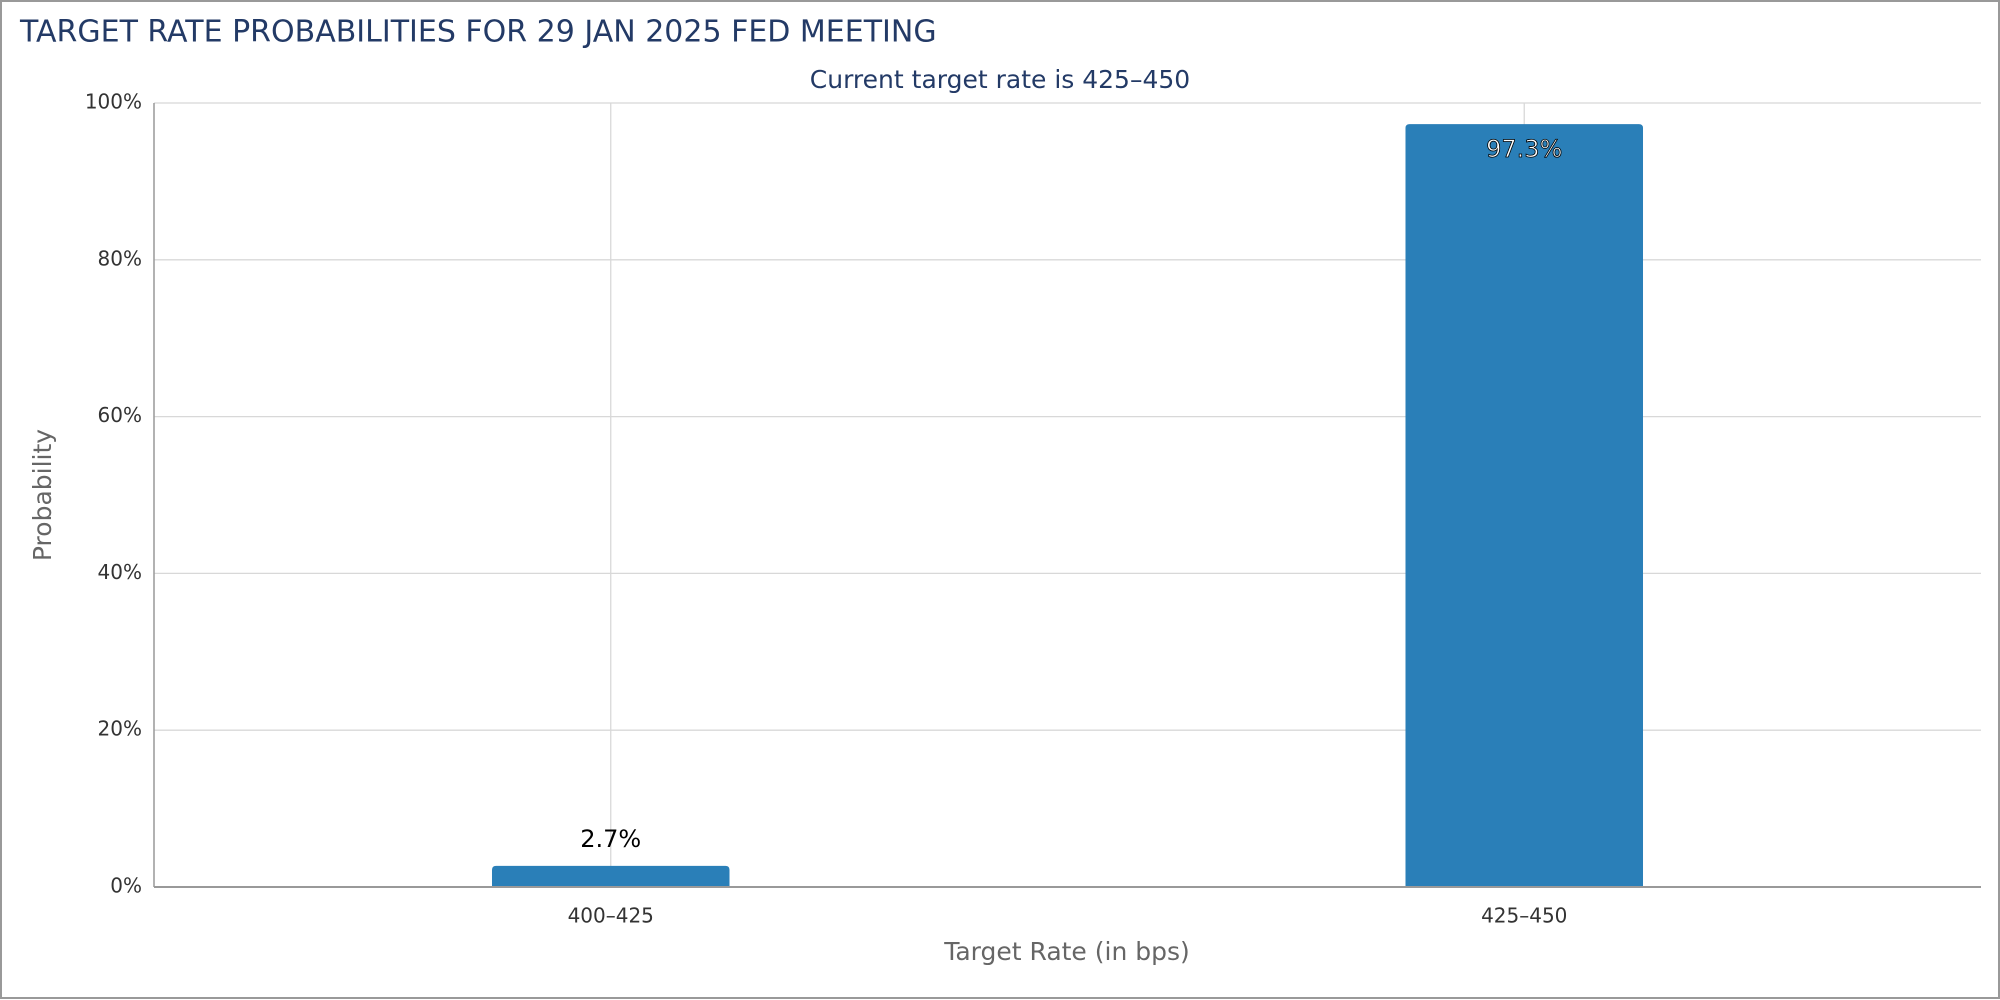 This screenshot has height=1000, width=2000. Describe the element at coordinates (120, 415) in the screenshot. I see `y-tick-label: 60%` at that location.